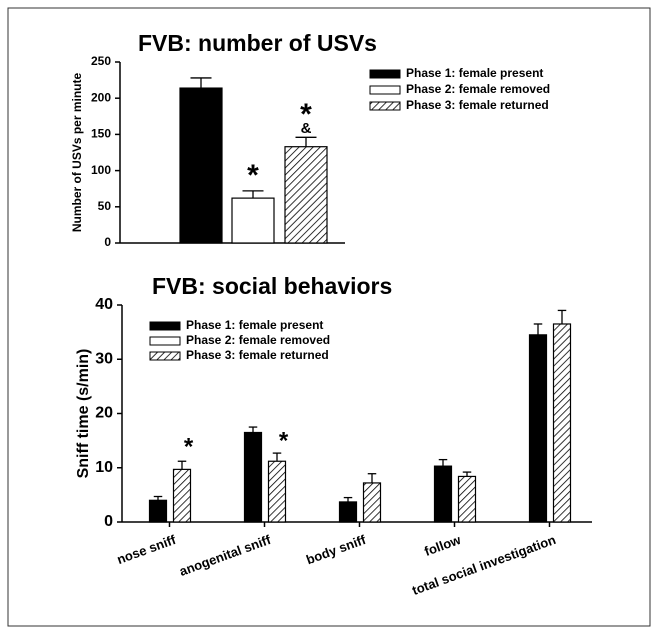 The width and height of the screenshot is (659, 635). Describe the element at coordinates (101, 134) in the screenshot. I see `y-tick-label: 150` at that location.